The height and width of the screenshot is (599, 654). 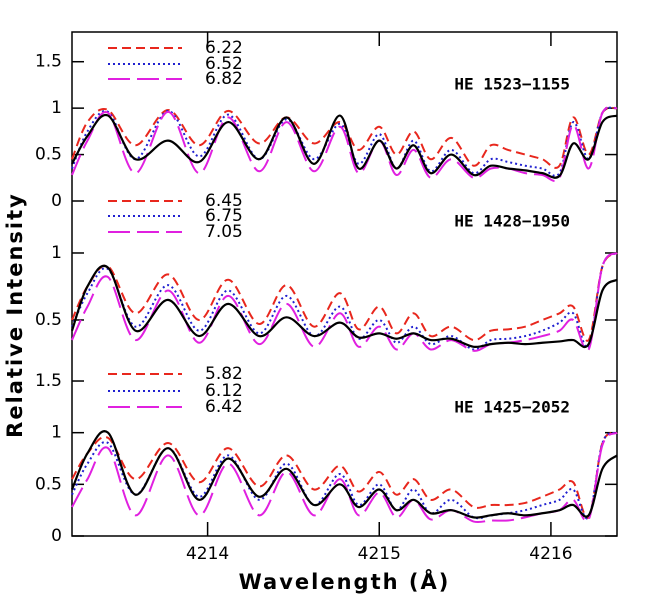 What do you see at coordinates (224, 79) in the screenshot?
I see `legend-label: 6.82` at bounding box center [224, 79].